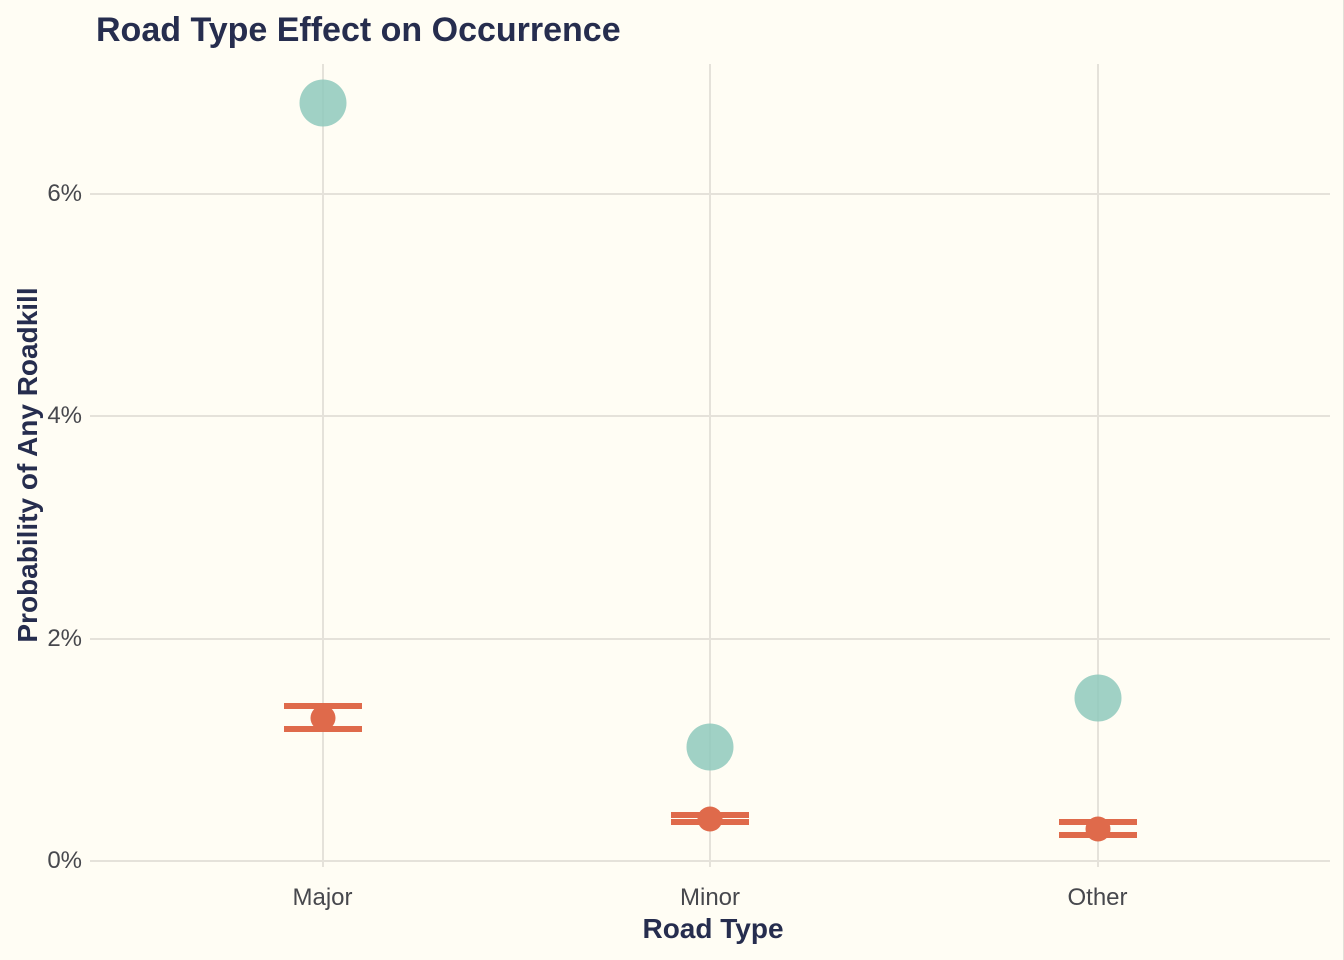 Image resolution: width=1344 pixels, height=960 pixels. Describe the element at coordinates (322, 897) in the screenshot. I see `x-tick-label: Major` at that location.